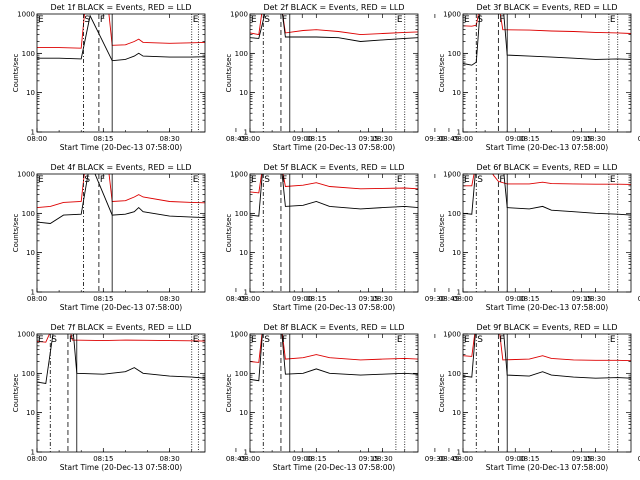 This screenshot has width=640, height=480. I want to click on panel-title: Det 7f BLACK = Events, RED = LLD, so click(120, 327).